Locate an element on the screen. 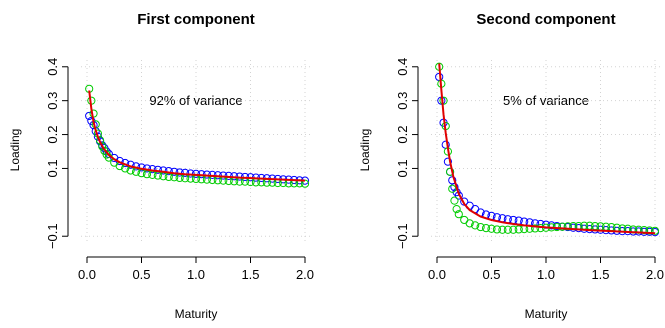  fitted-curve is located at coordinates (197, 136).